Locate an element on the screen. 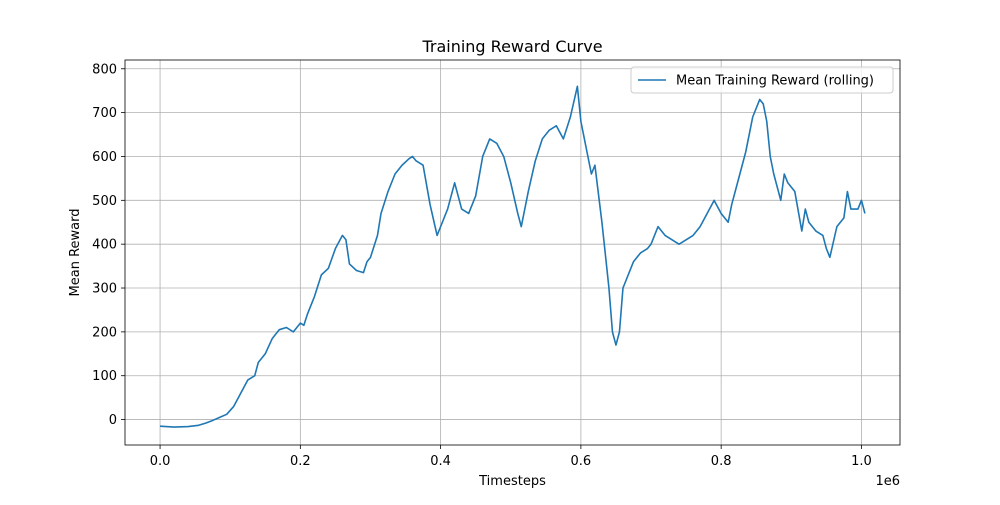  legend-box is located at coordinates (762, 80).